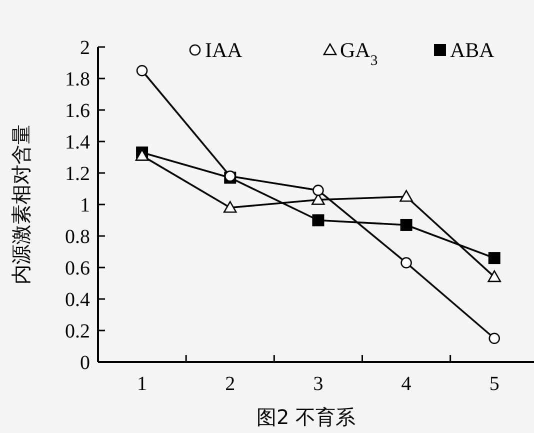 Image resolution: width=534 pixels, height=433 pixels. Describe the element at coordinates (21, 204) in the screenshot. I see `y-axis-title: 内源激素相对含量` at that location.